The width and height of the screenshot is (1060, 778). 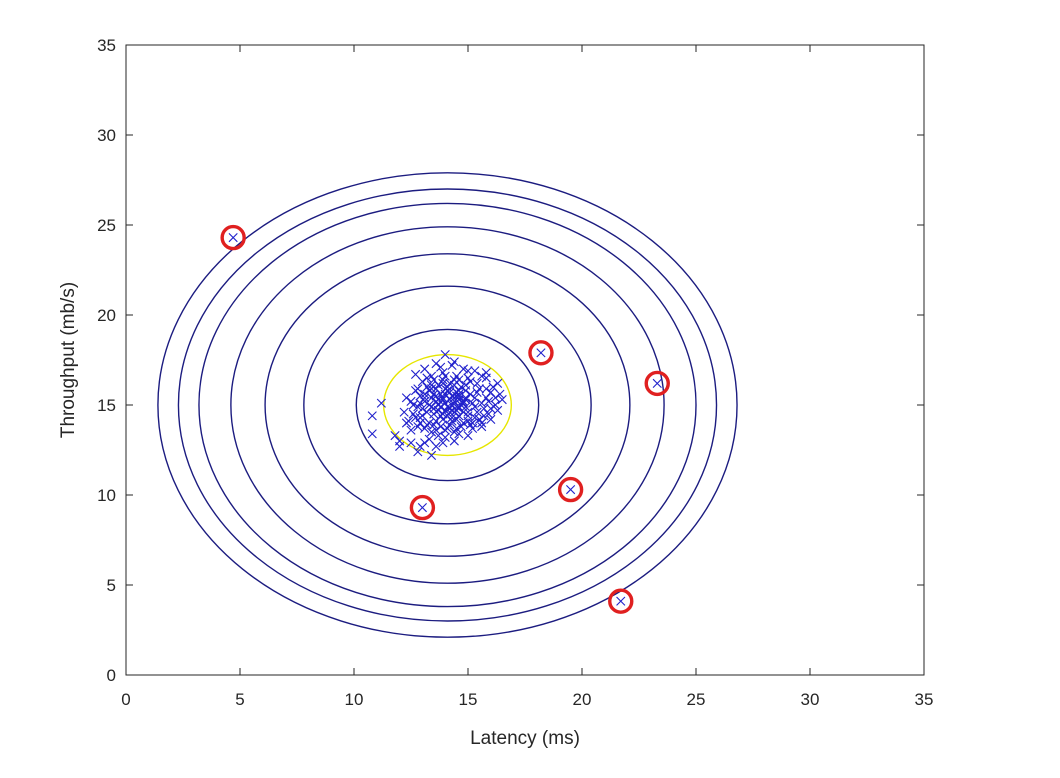 What do you see at coordinates (525, 738) in the screenshot?
I see `x-axis-label: Latency (ms)` at bounding box center [525, 738].